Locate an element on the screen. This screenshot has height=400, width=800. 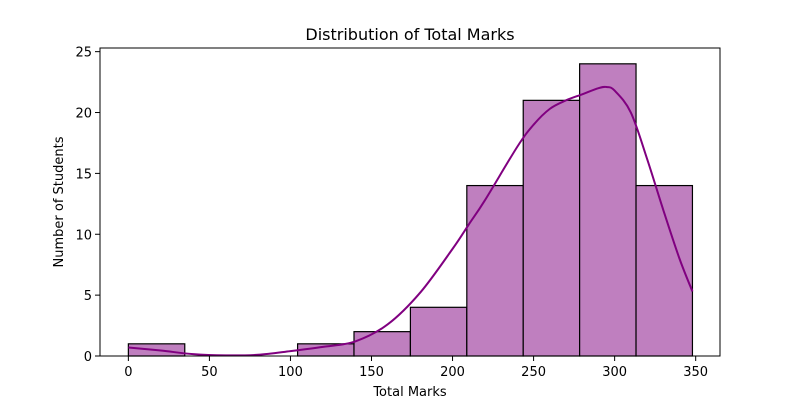
x-tick-label: 350 is located at coordinates (695, 372).